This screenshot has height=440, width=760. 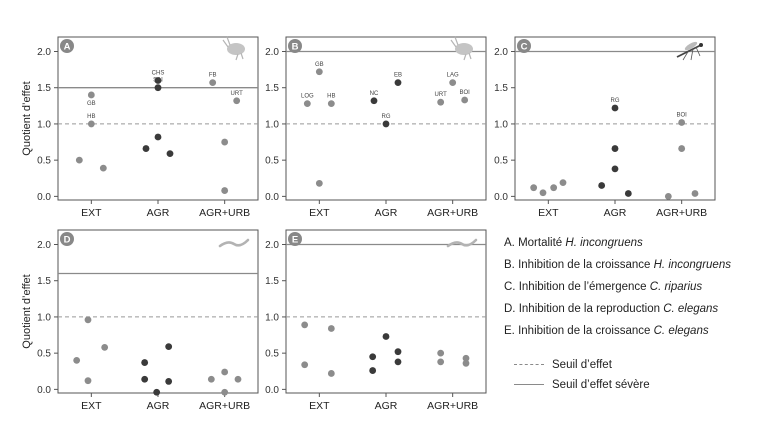 What do you see at coordinates (582, 365) in the screenshot?
I see `legend-effect-label: Seuil d’effet` at bounding box center [582, 365].